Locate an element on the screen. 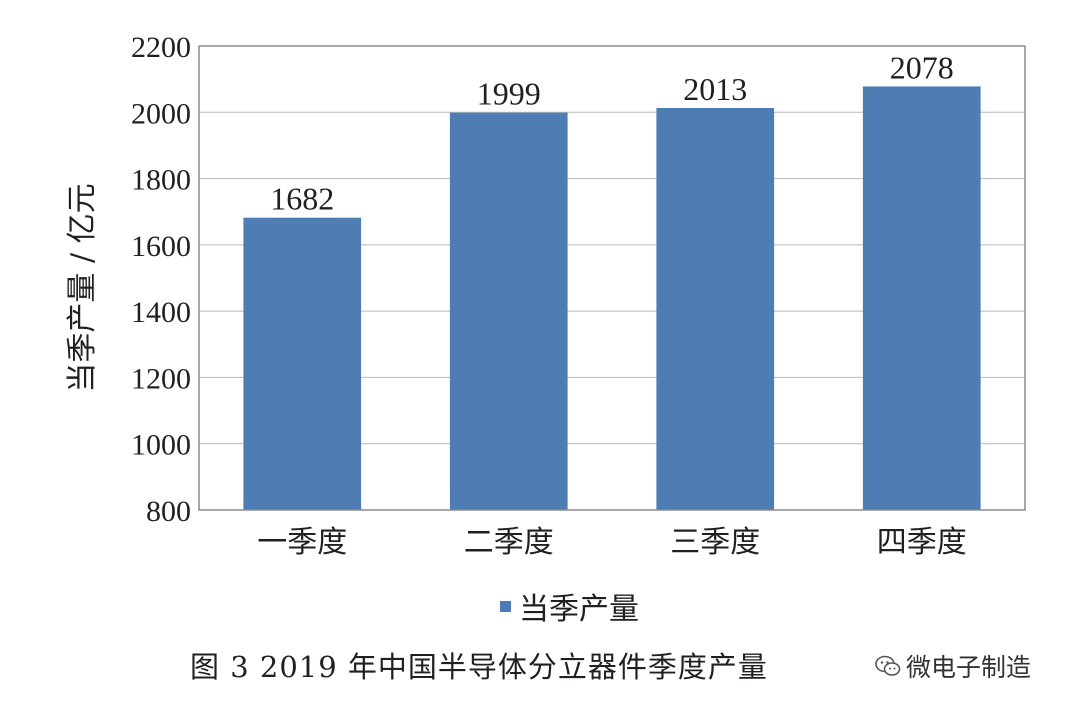  data-label: 1999 is located at coordinates (509, 94).